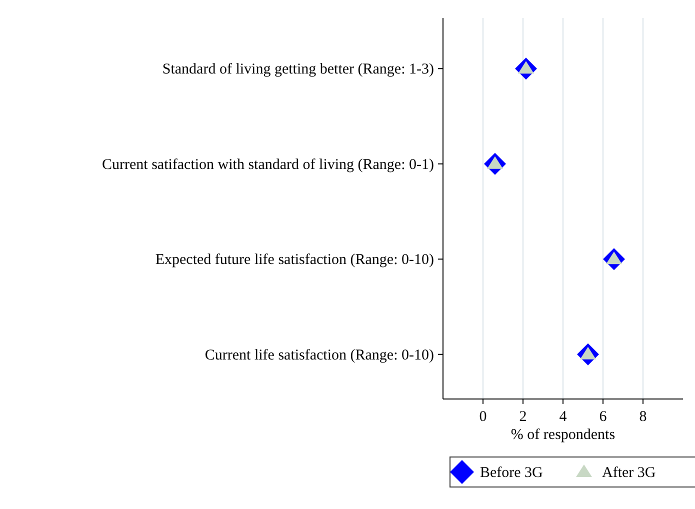 The image size is (695, 509). What do you see at coordinates (512, 473) in the screenshot?
I see `legend-label: Before 3G` at bounding box center [512, 473].